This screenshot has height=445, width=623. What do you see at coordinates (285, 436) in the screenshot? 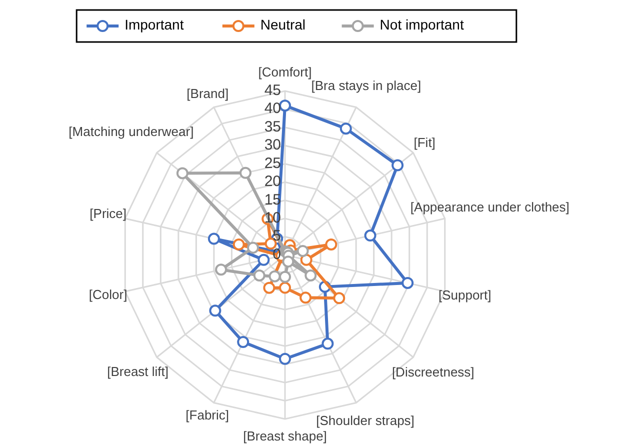
I see `spoke-label: [Breast shape]` at bounding box center [285, 436].